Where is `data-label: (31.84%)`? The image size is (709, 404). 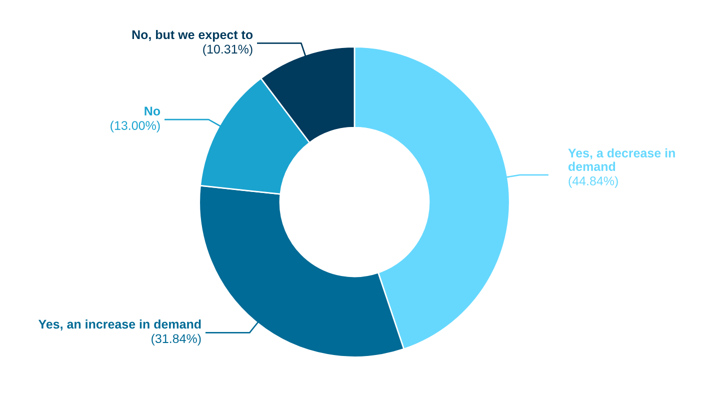 data-label: (31.84%) is located at coordinates (176, 340).